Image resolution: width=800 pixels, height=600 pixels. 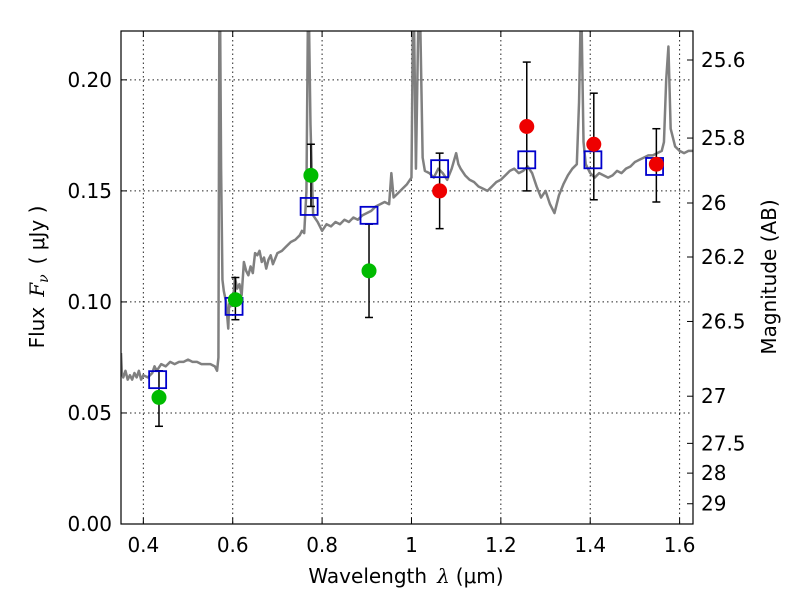 I want to click on x-tick-label: 0.6, so click(x=233, y=545).